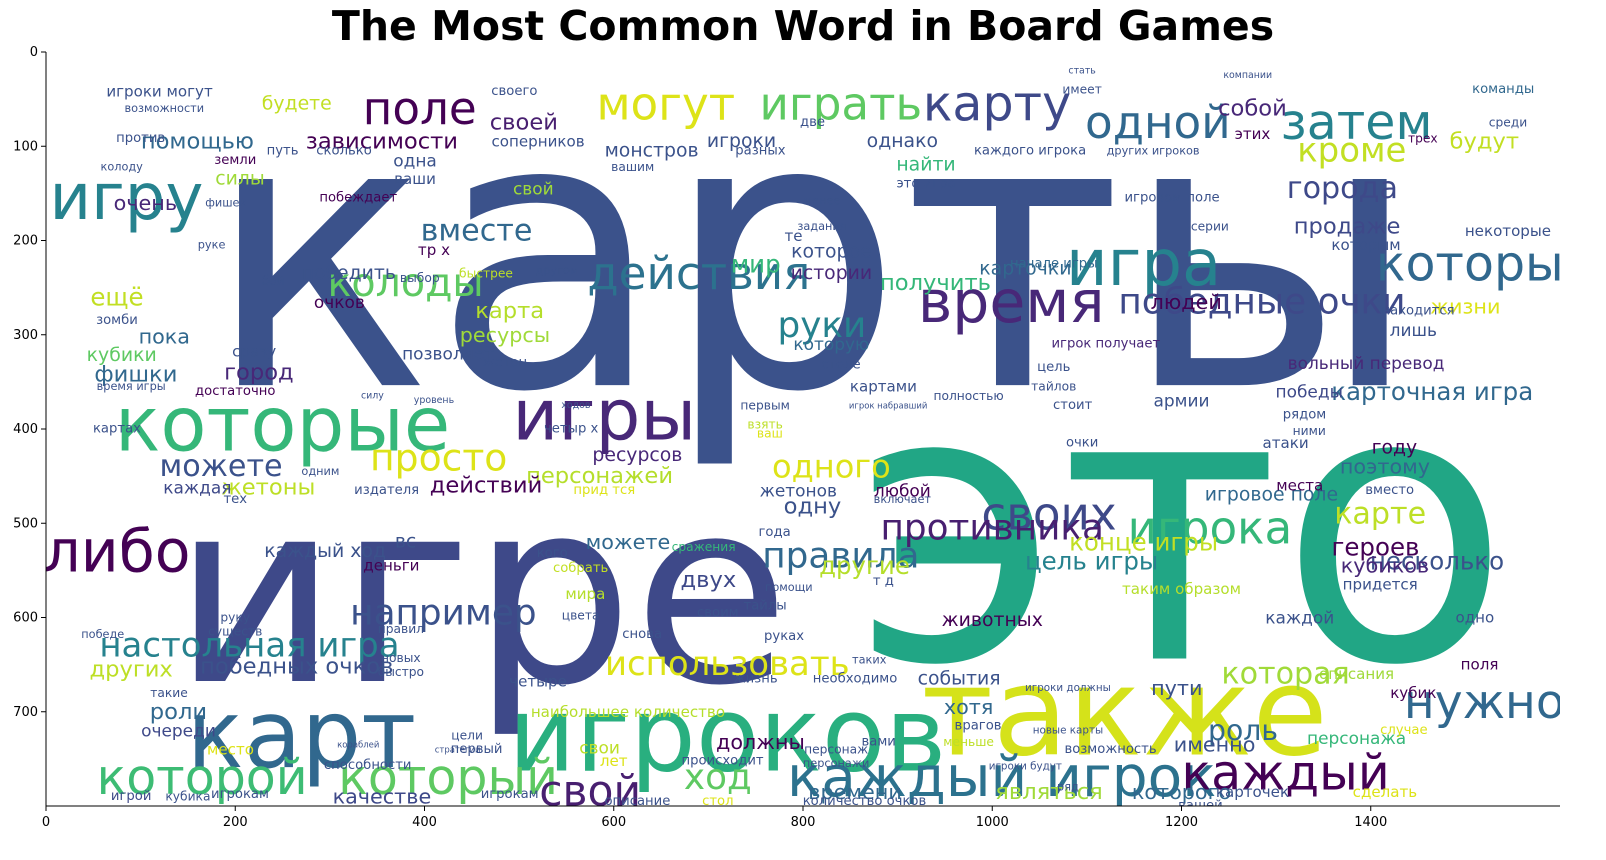 The height and width of the screenshot is (860, 1606). What do you see at coordinates (1054, 264) in the screenshot?
I see `word-139: начале игры` at bounding box center [1054, 264].